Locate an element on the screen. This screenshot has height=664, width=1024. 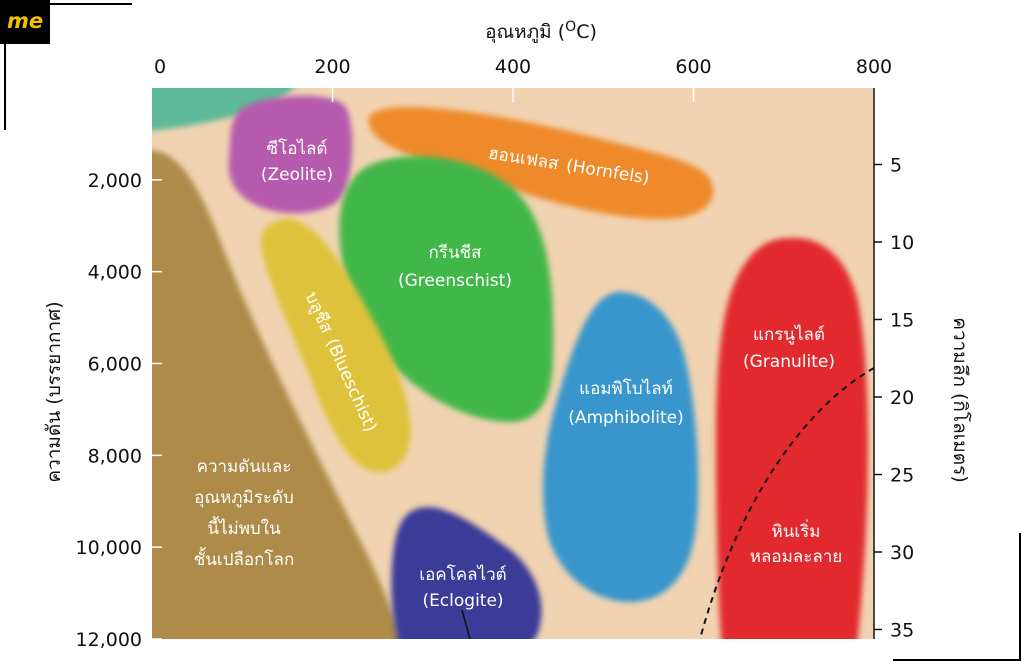
label-eclogite-en: (Eclogite) is located at coordinates (462, 601).